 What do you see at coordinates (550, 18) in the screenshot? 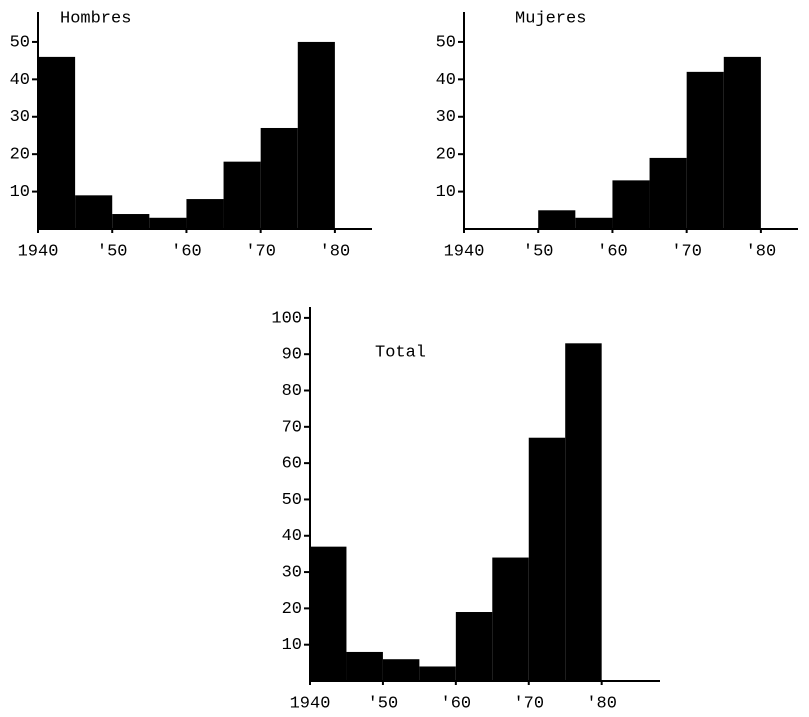
I see `chart-title: Mujeres` at bounding box center [550, 18].